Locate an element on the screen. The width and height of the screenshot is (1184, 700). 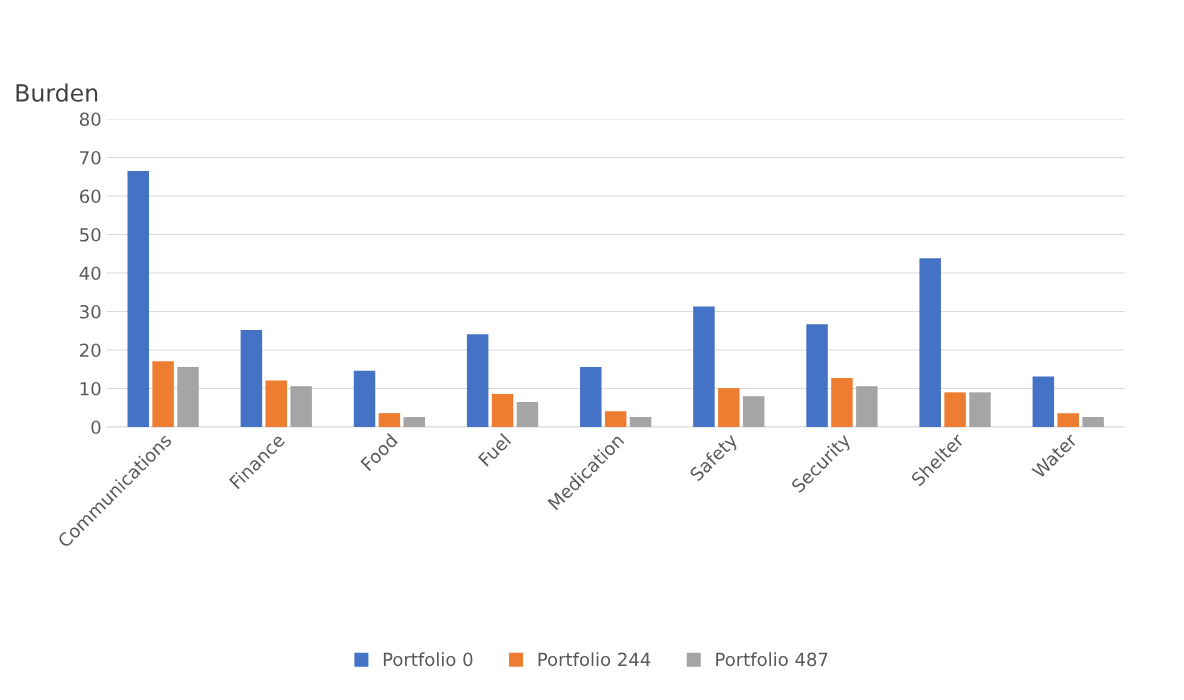
y-tick-label: 70 is located at coordinates (90, 157).